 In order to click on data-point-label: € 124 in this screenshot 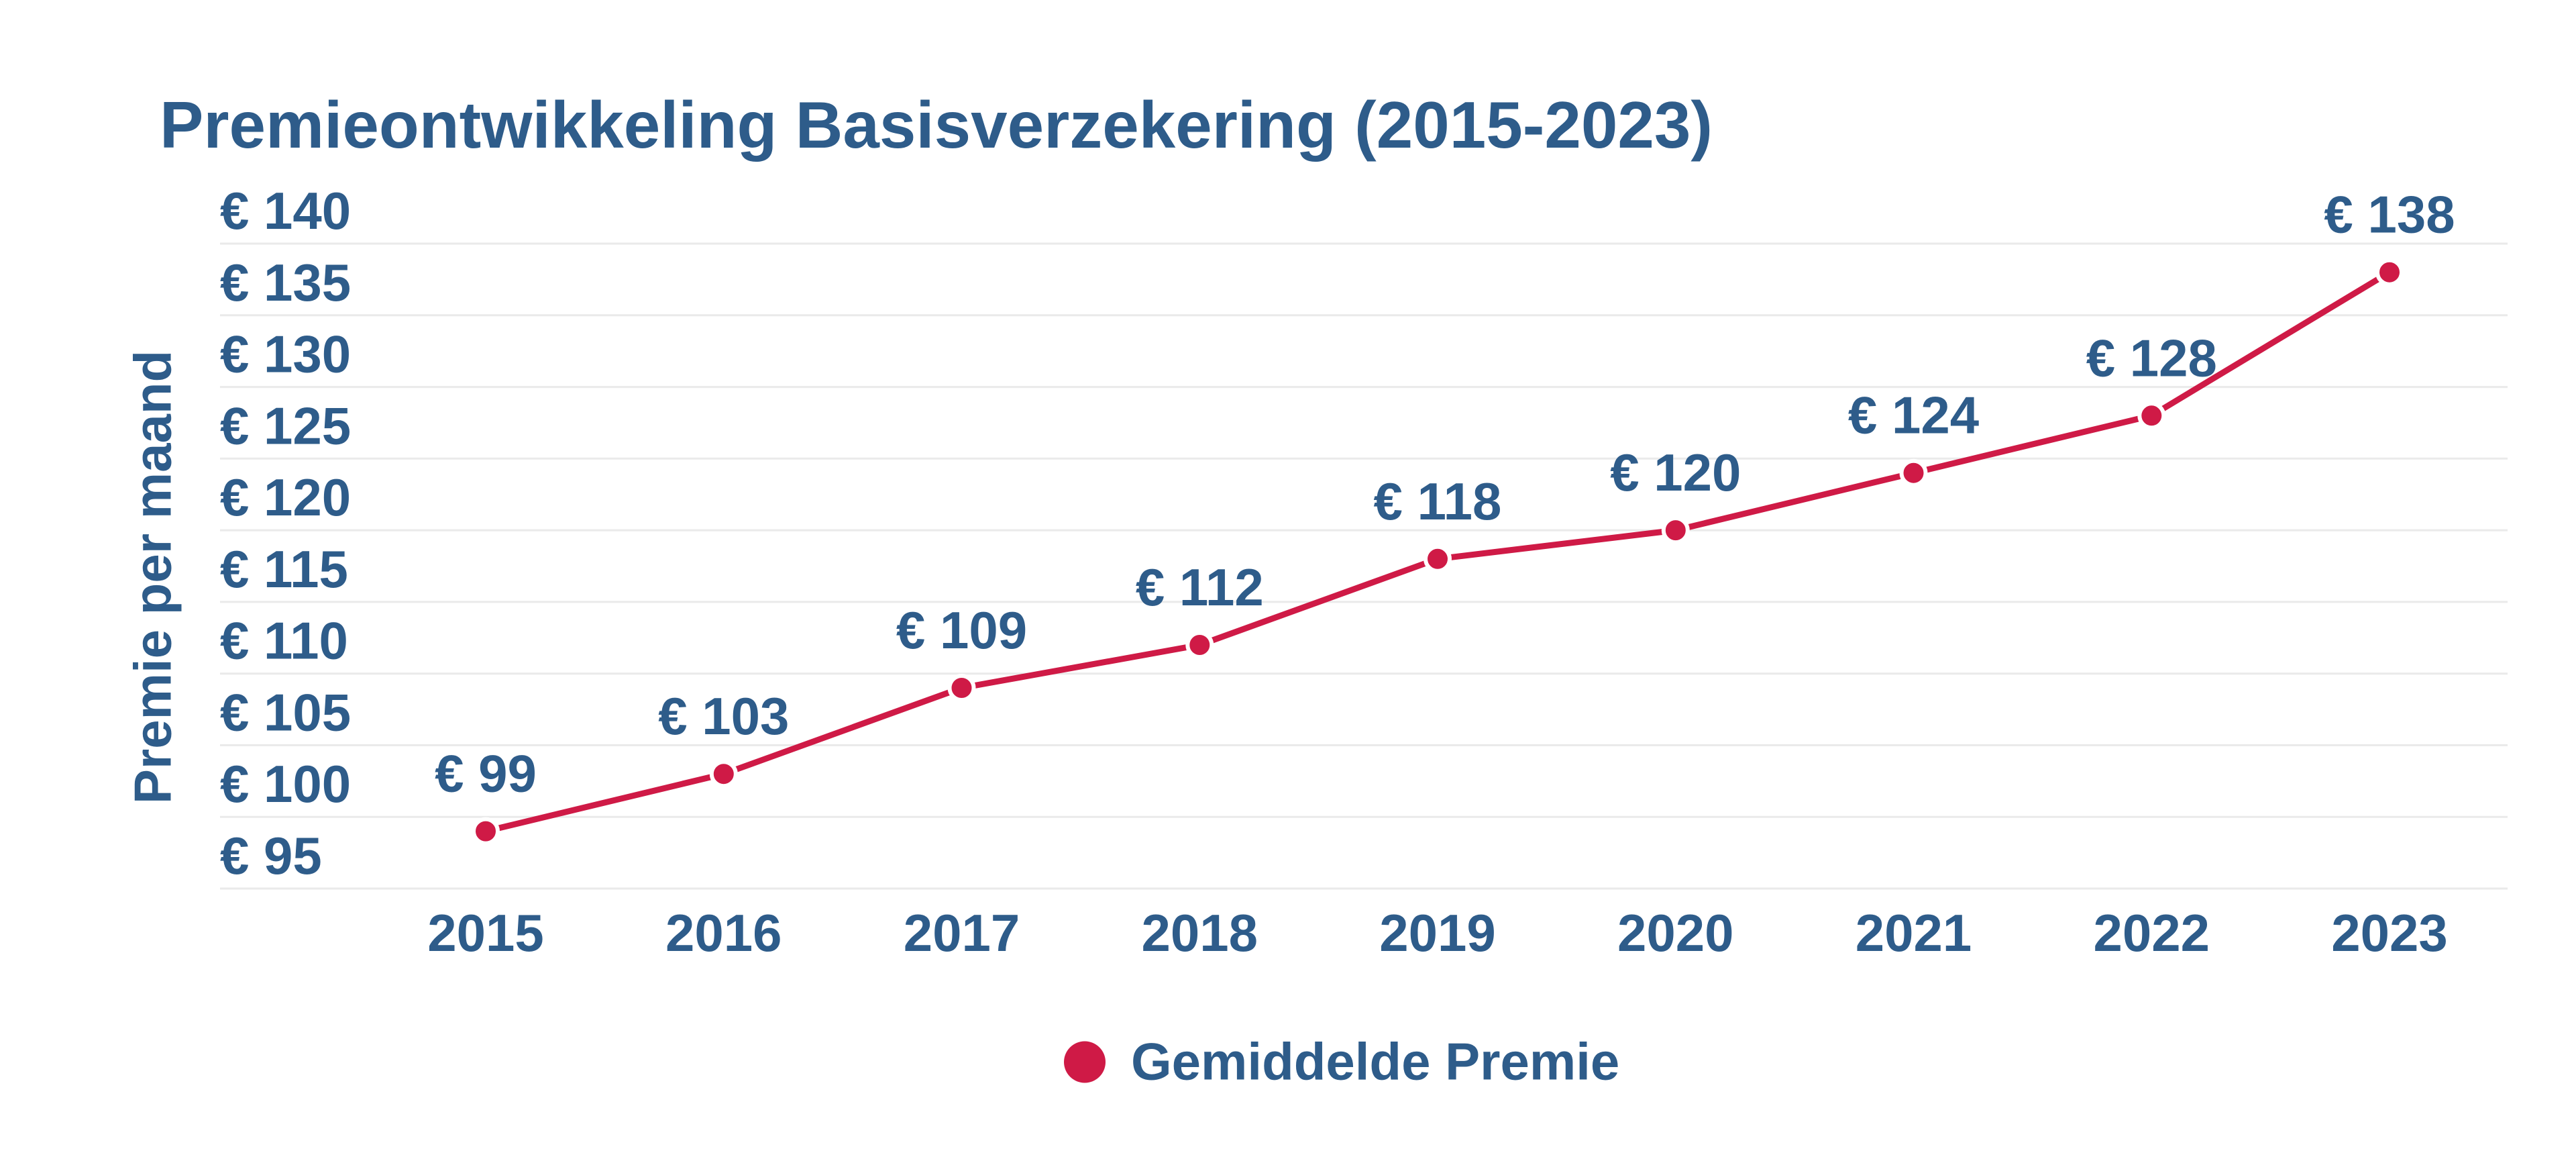, I will do `click(1913, 415)`.